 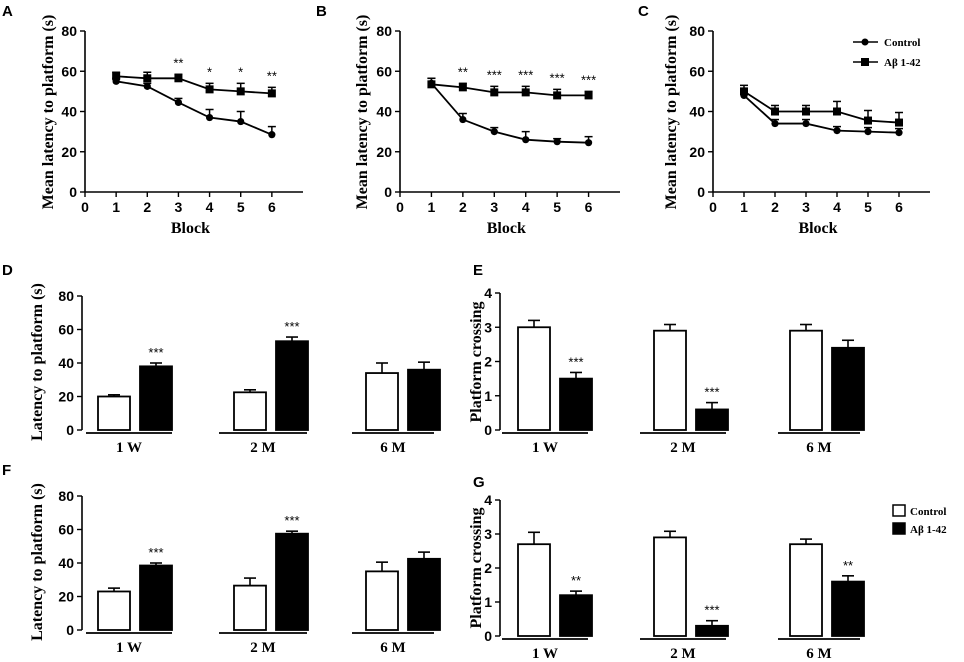 What do you see at coordinates (865, 62) in the screenshot?
I see `legend-abeta-marker` at bounding box center [865, 62].